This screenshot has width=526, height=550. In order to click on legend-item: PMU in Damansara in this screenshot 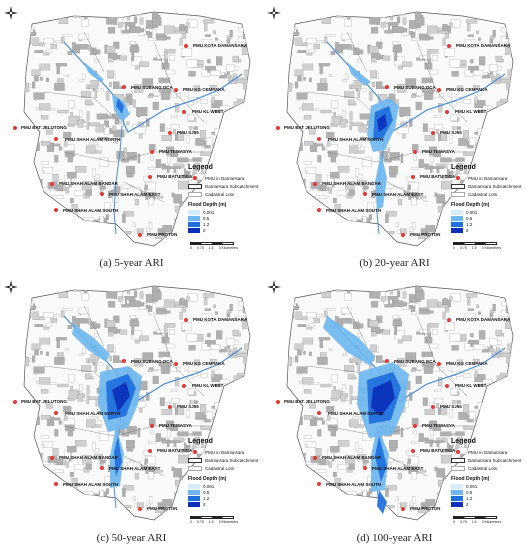, I will do `click(486, 452)`.